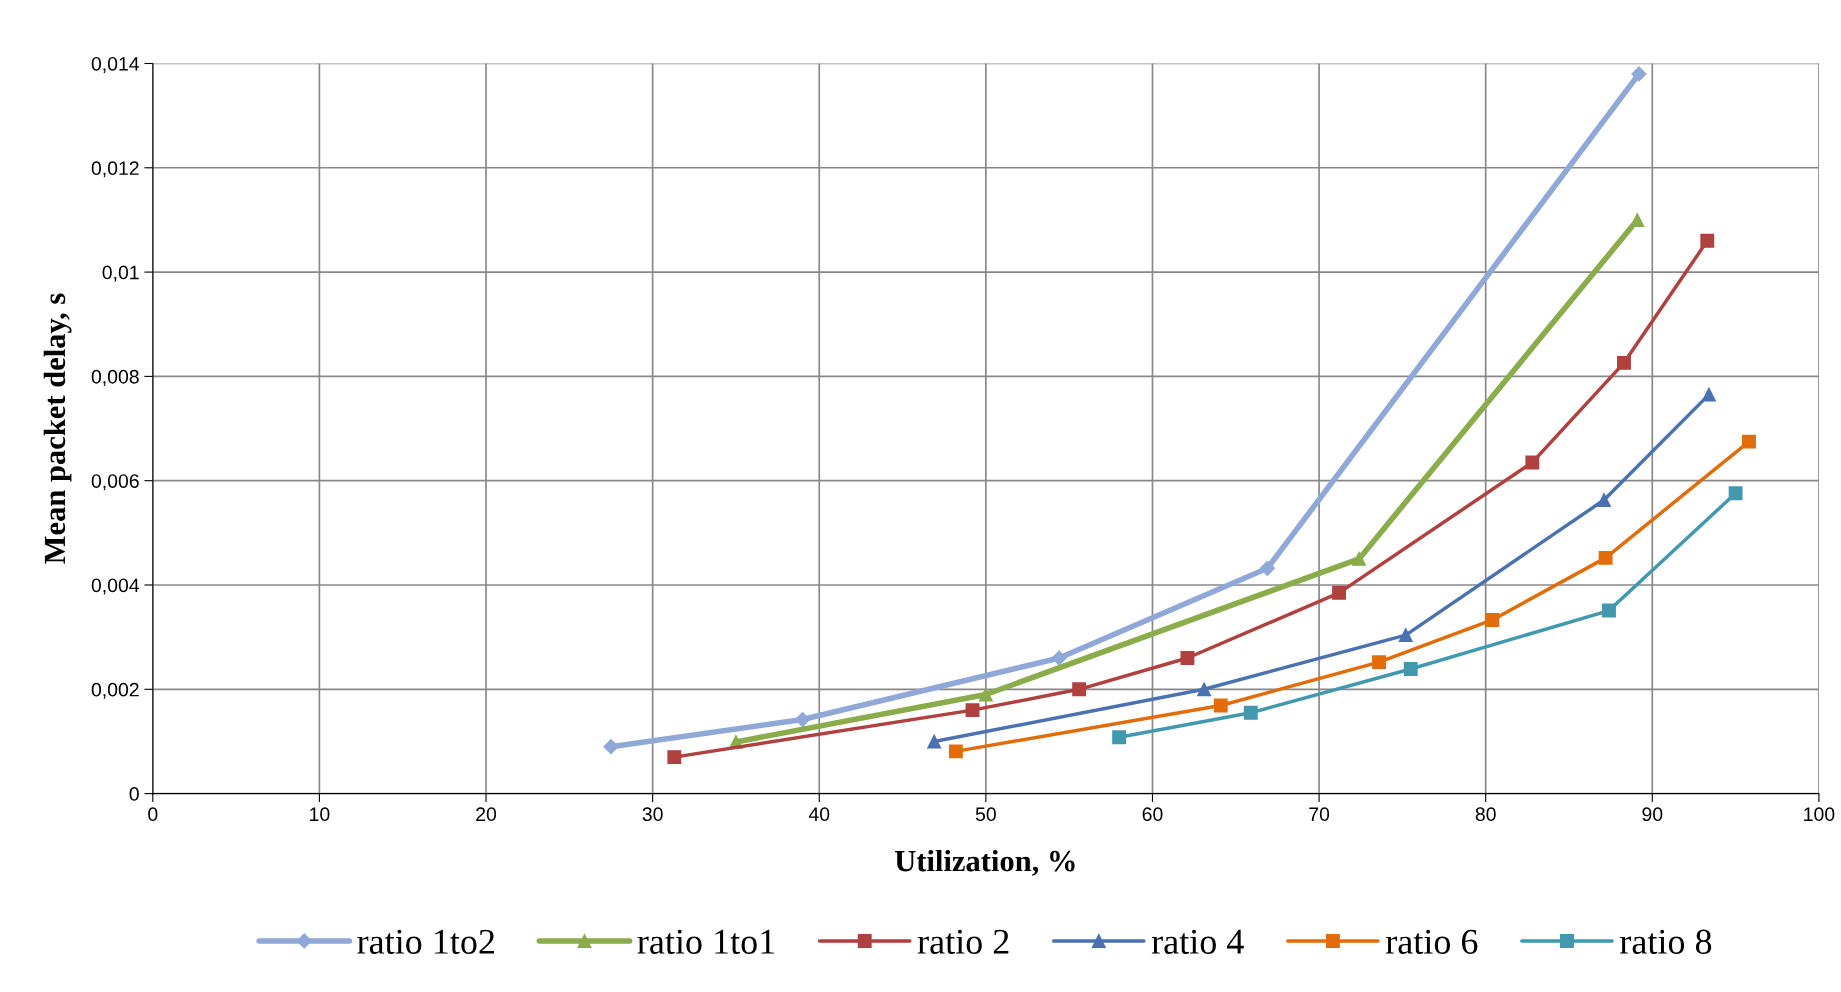  What do you see at coordinates (652, 814) in the screenshot?
I see `x-tick-label: 30` at bounding box center [652, 814].